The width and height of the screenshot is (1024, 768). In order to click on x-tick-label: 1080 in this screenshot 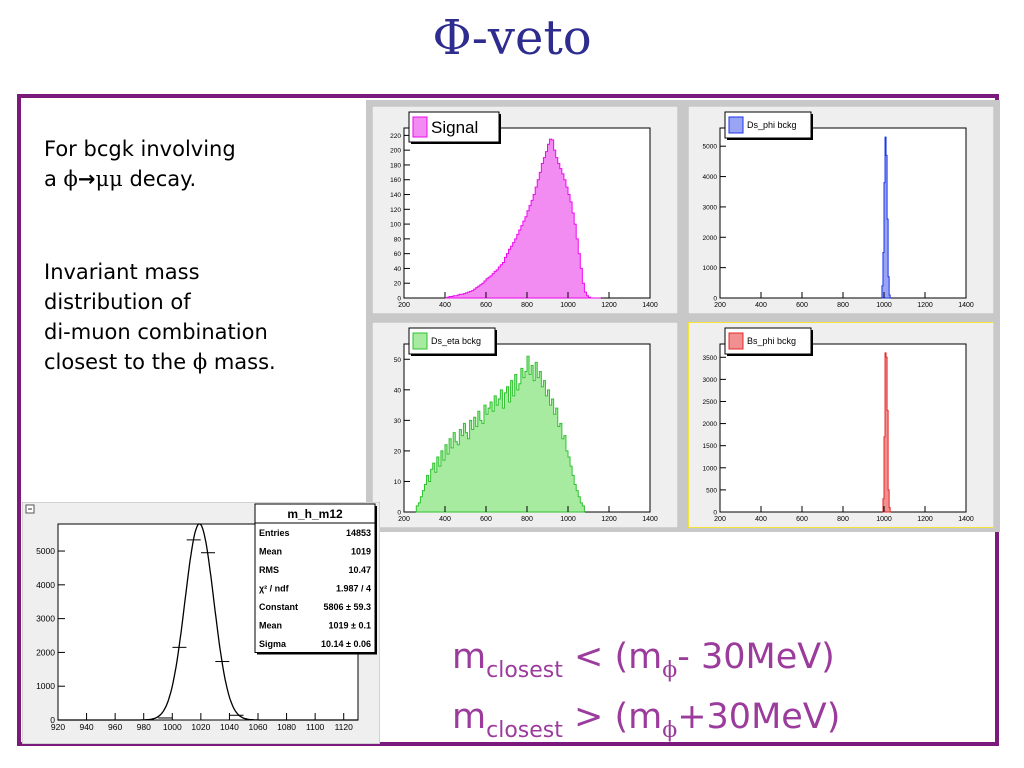, I will do `click(286, 727)`.